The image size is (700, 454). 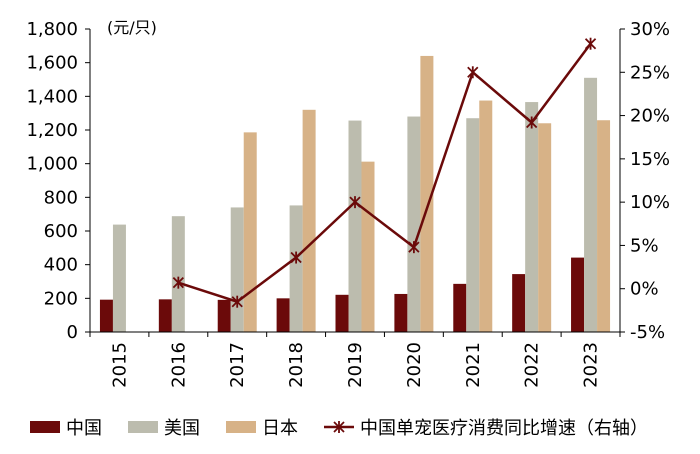 I want to click on growth-point-2020, so click(x=414, y=247).